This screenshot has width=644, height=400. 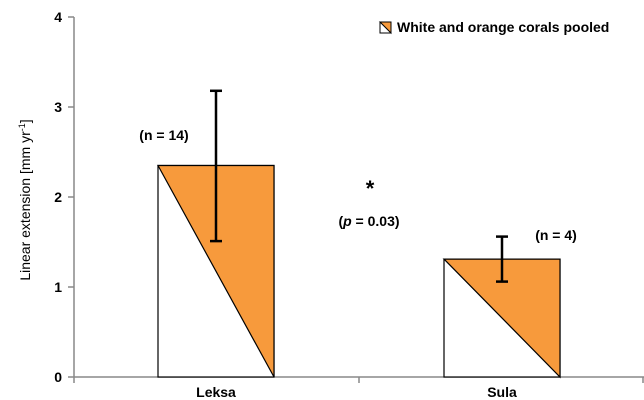 What do you see at coordinates (216, 392) in the screenshot?
I see `x-category-label: Leksa` at bounding box center [216, 392].